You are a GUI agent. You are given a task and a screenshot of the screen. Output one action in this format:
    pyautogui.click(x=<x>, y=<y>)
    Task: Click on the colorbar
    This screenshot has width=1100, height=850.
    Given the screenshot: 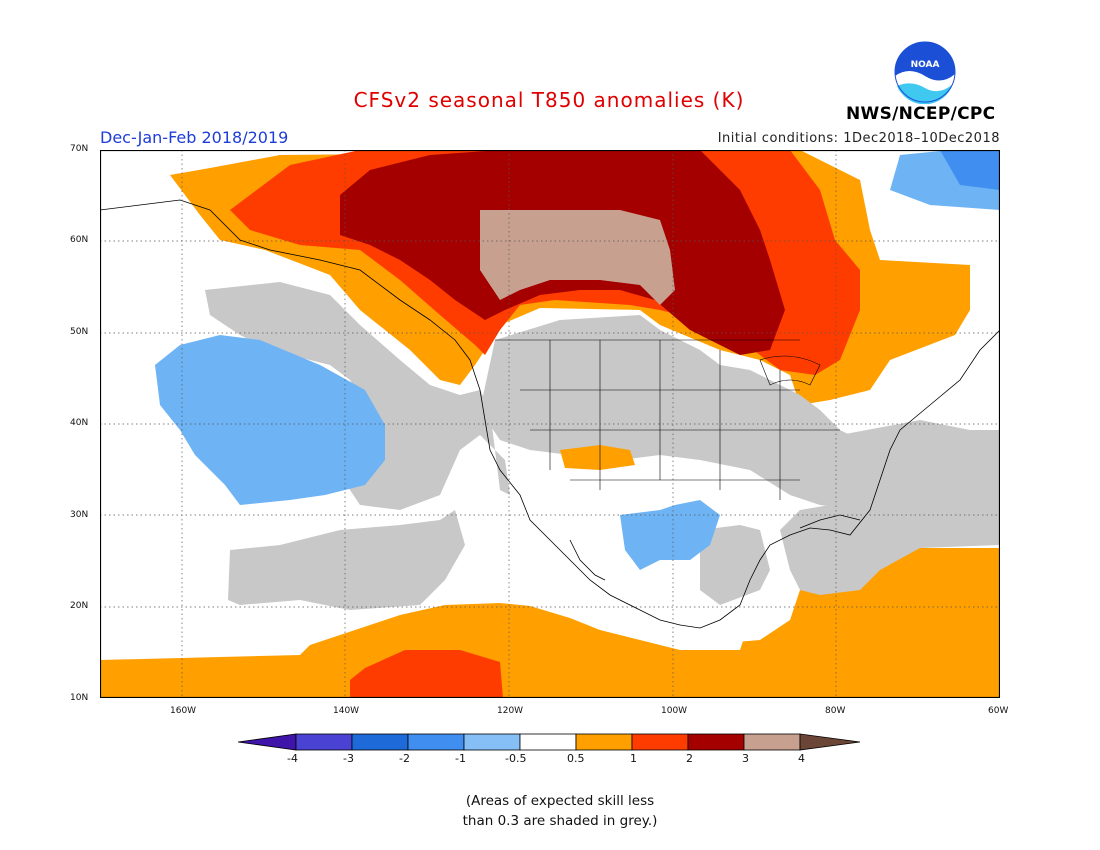 What is the action you would take?
    pyautogui.click(x=549, y=742)
    